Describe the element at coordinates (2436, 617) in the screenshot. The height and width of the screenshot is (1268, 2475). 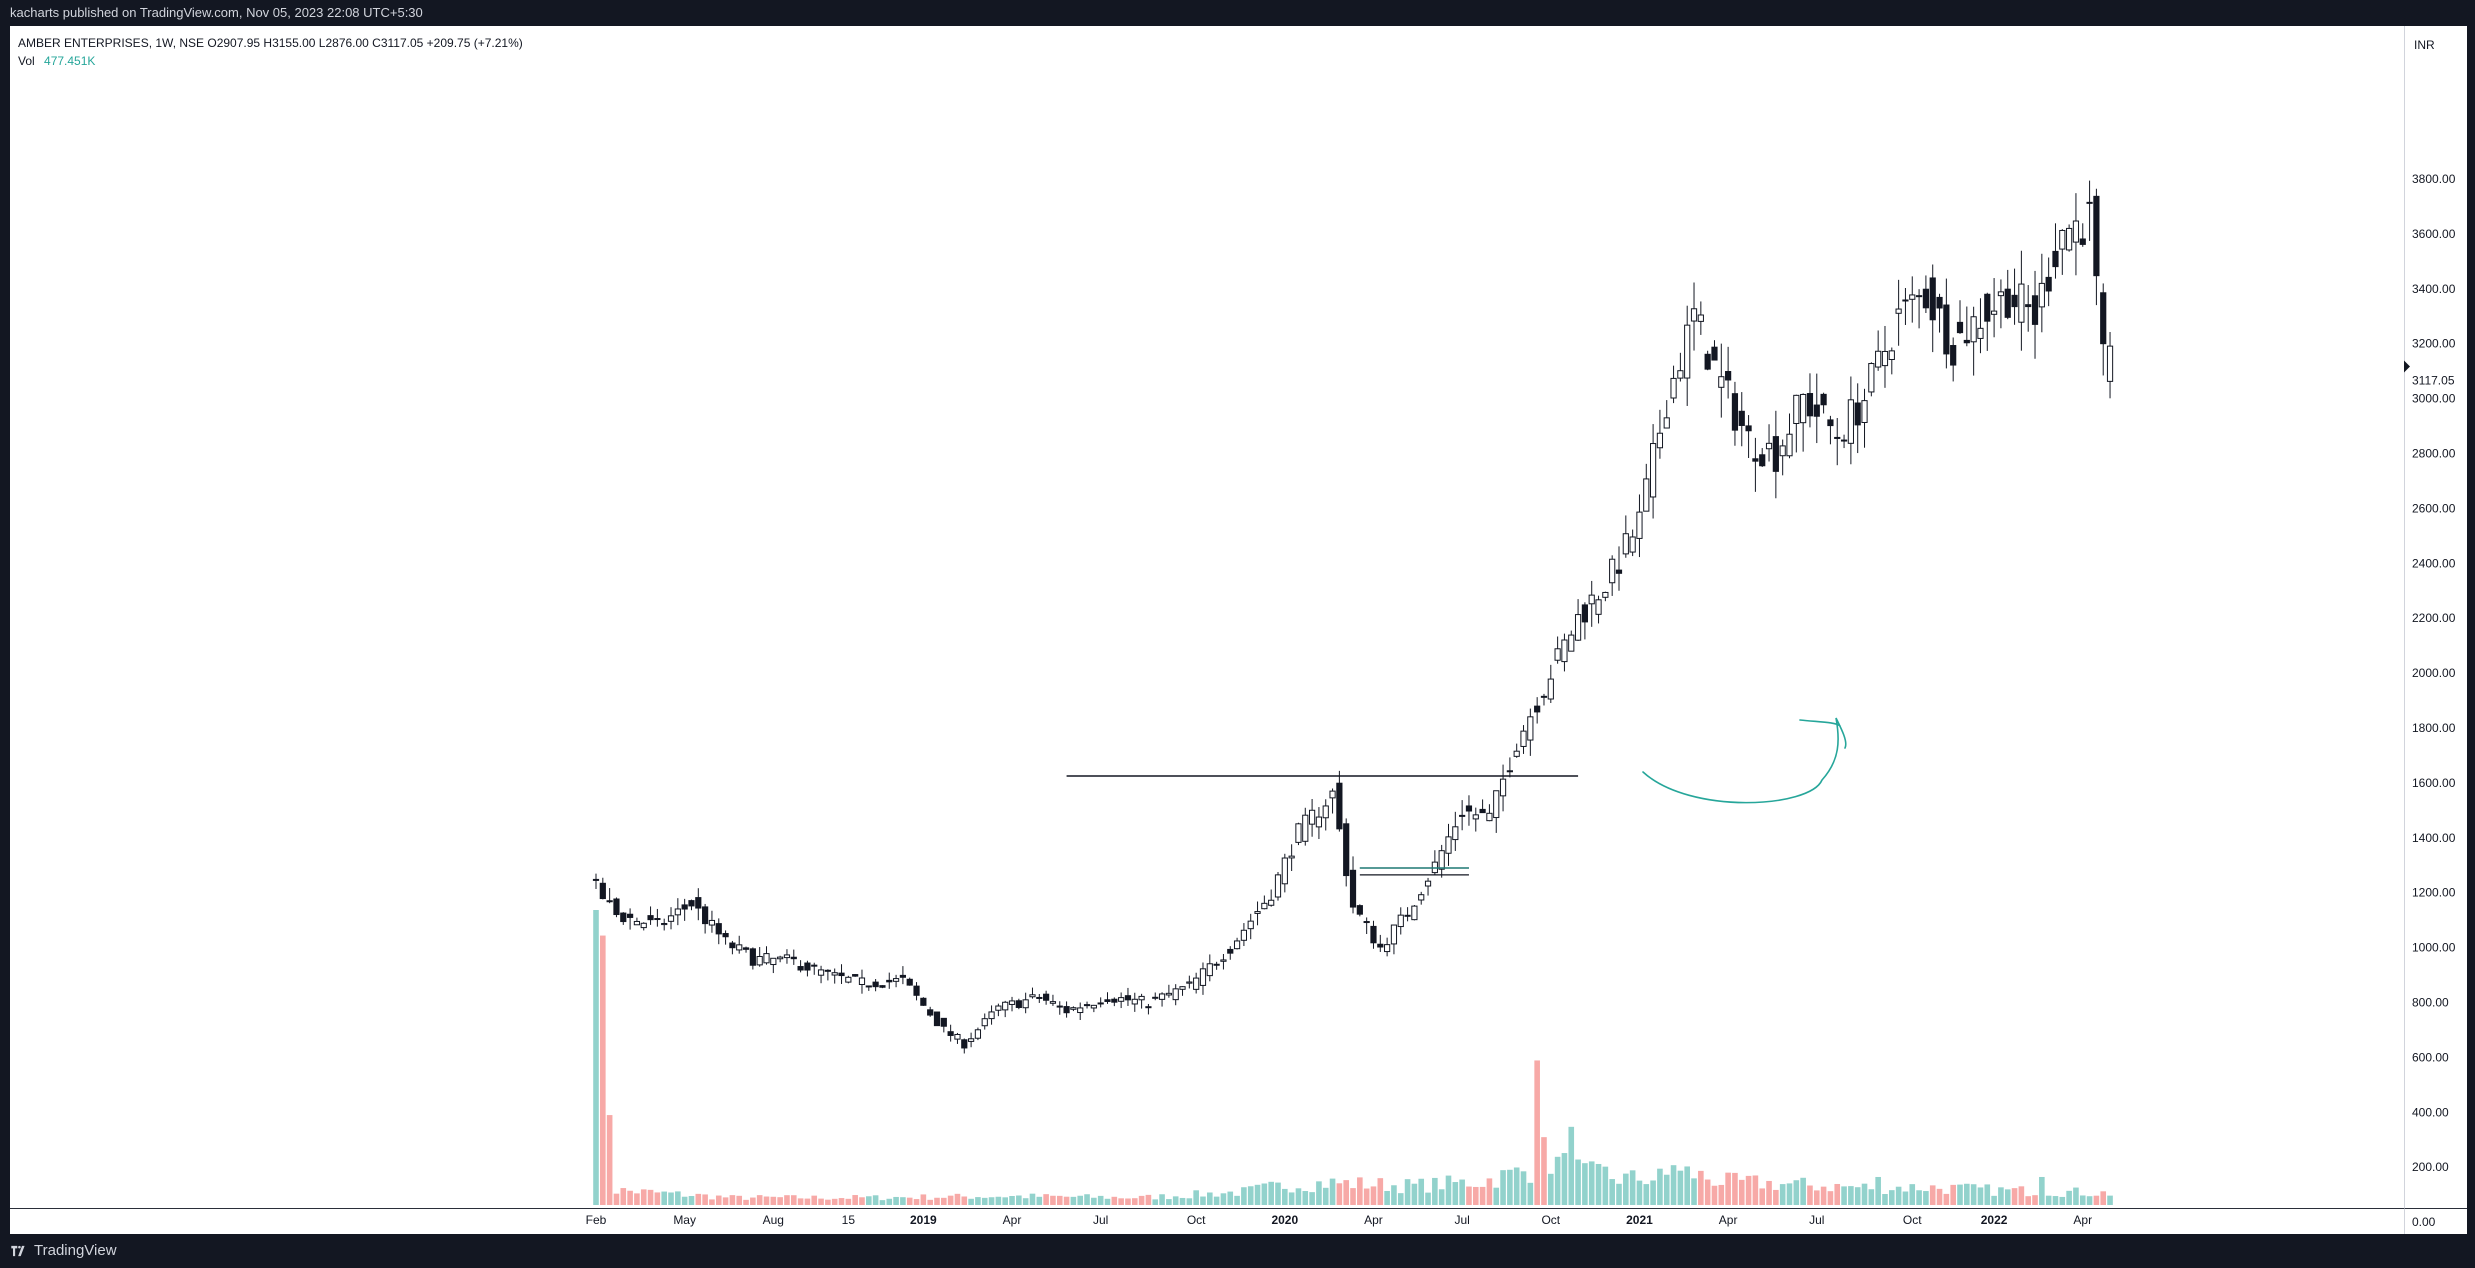
I see `price-scale` at that location.